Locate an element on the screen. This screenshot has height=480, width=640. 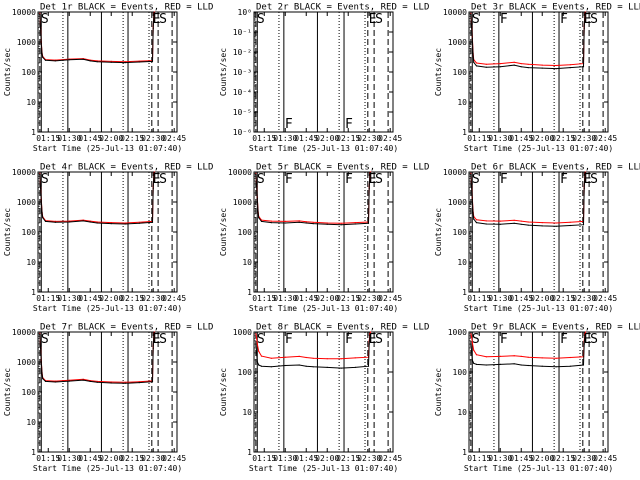
y-tick-label: 10000 is located at coordinates (455, 12).